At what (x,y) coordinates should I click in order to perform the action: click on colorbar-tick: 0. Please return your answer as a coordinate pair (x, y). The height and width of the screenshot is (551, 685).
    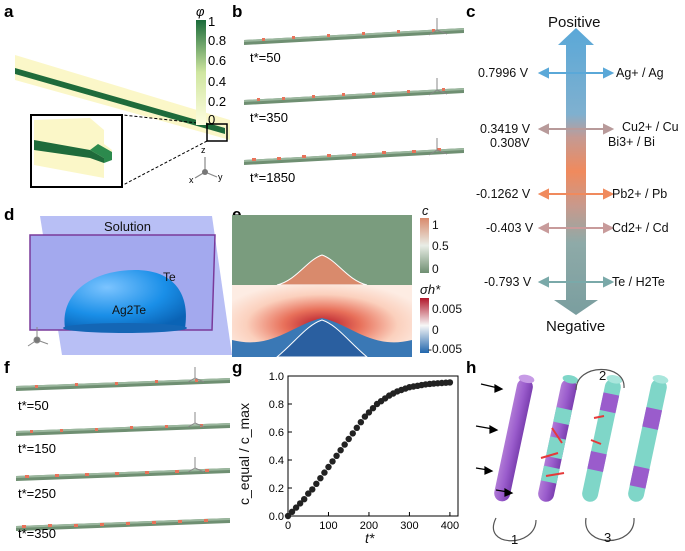
    Looking at the image, I should click on (212, 119).